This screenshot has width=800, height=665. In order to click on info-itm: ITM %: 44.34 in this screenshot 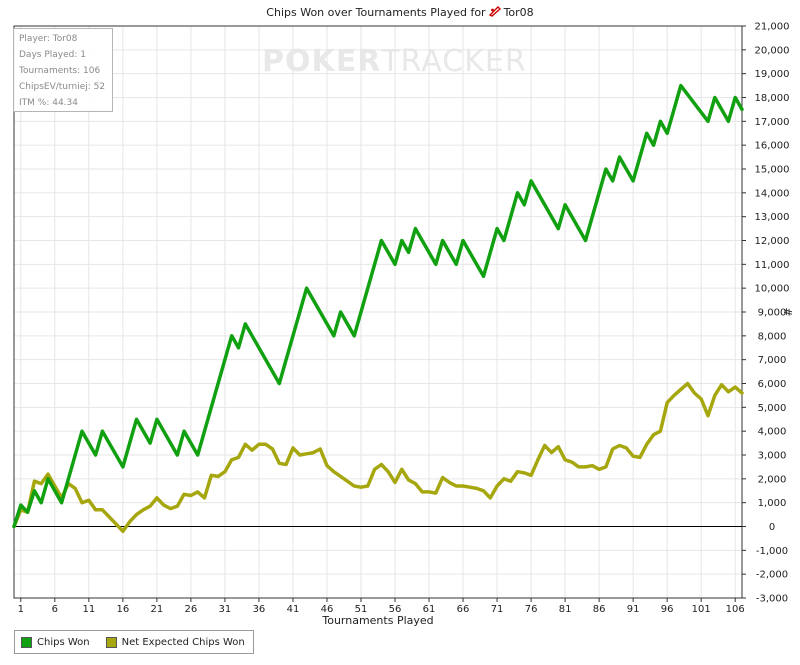, I will do `click(48, 103)`.